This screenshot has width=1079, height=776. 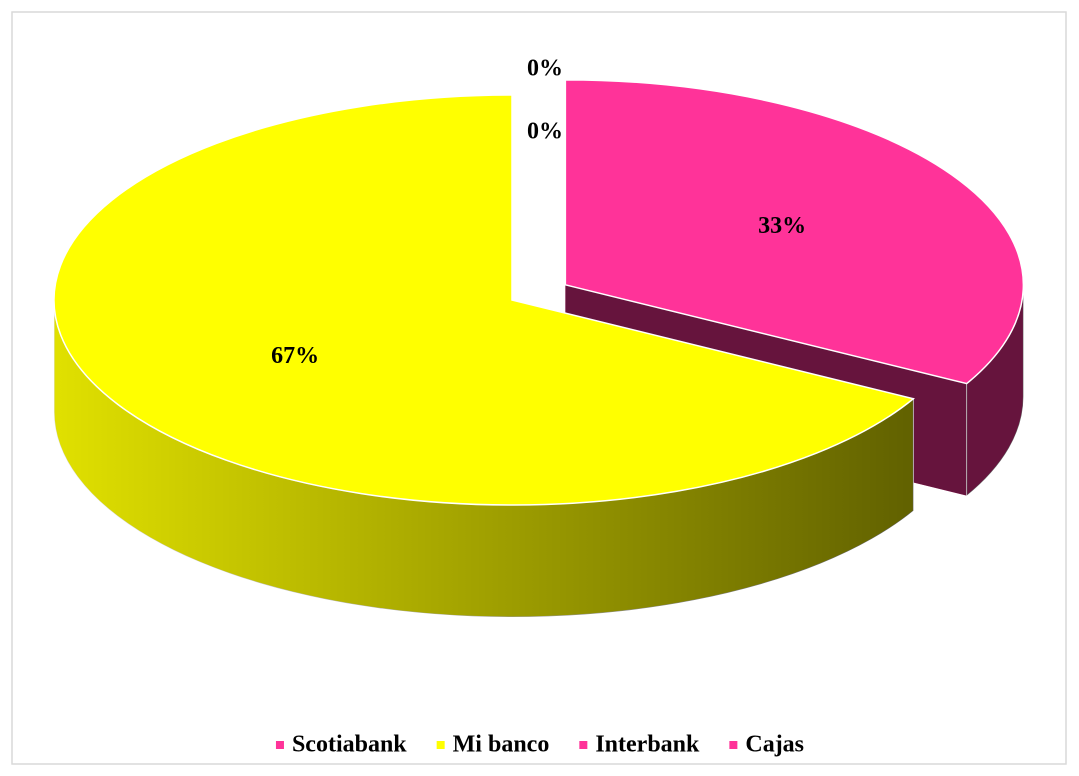 I want to click on legend-label: Interbank, so click(x=647, y=745).